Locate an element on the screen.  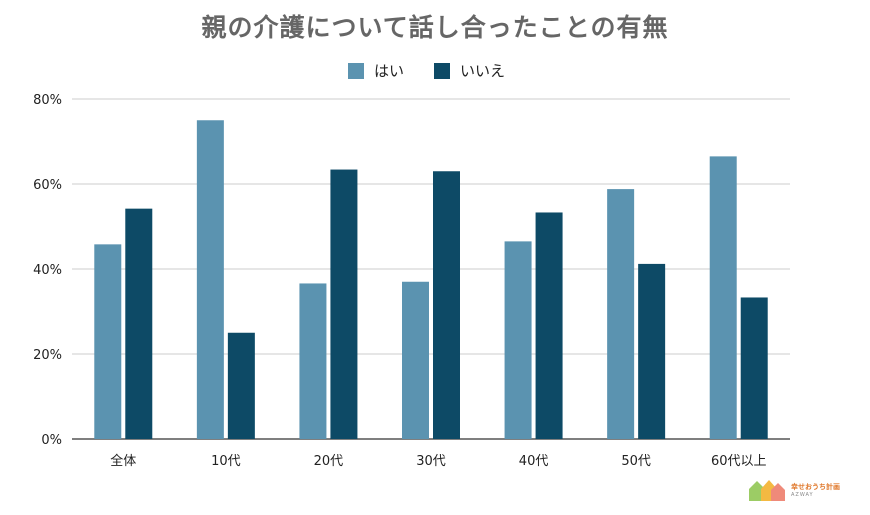
x-tick-label: 40代 is located at coordinates (534, 461).